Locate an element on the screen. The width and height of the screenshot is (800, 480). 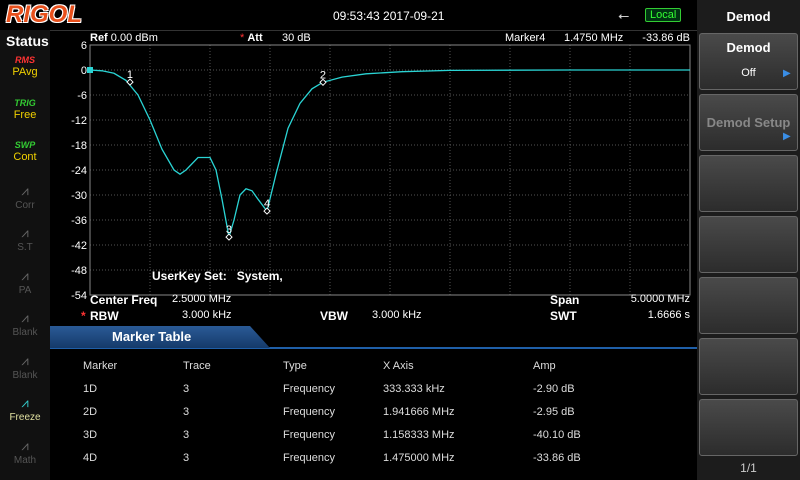
annotation: UserKey Set: System, is located at coordinates (217, 276).